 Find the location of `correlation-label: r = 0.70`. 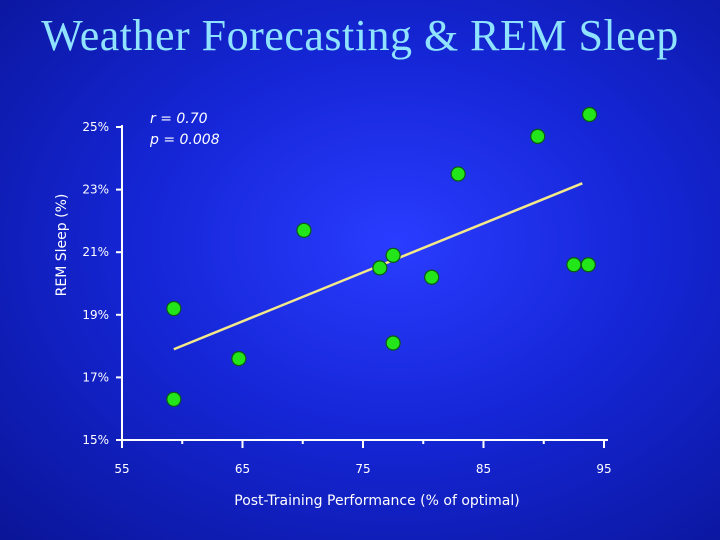

correlation-label: r = 0.70 is located at coordinates (179, 119).